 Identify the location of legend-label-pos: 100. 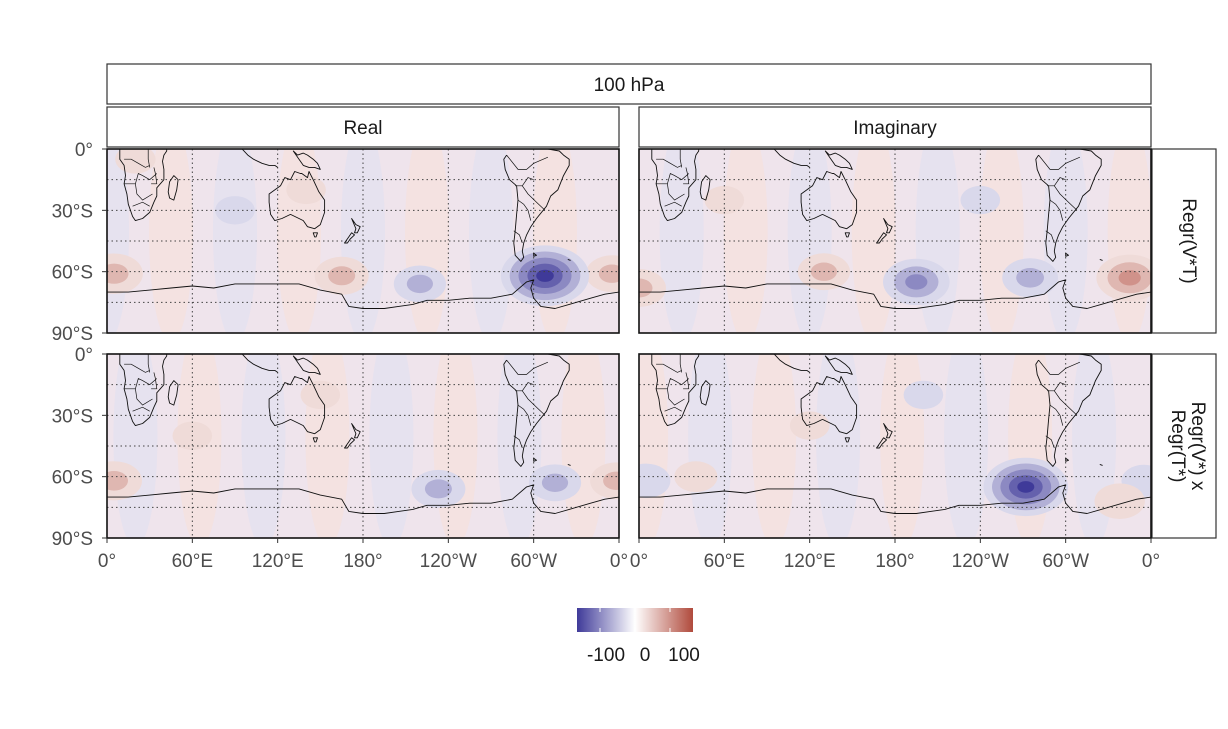
(684, 655).